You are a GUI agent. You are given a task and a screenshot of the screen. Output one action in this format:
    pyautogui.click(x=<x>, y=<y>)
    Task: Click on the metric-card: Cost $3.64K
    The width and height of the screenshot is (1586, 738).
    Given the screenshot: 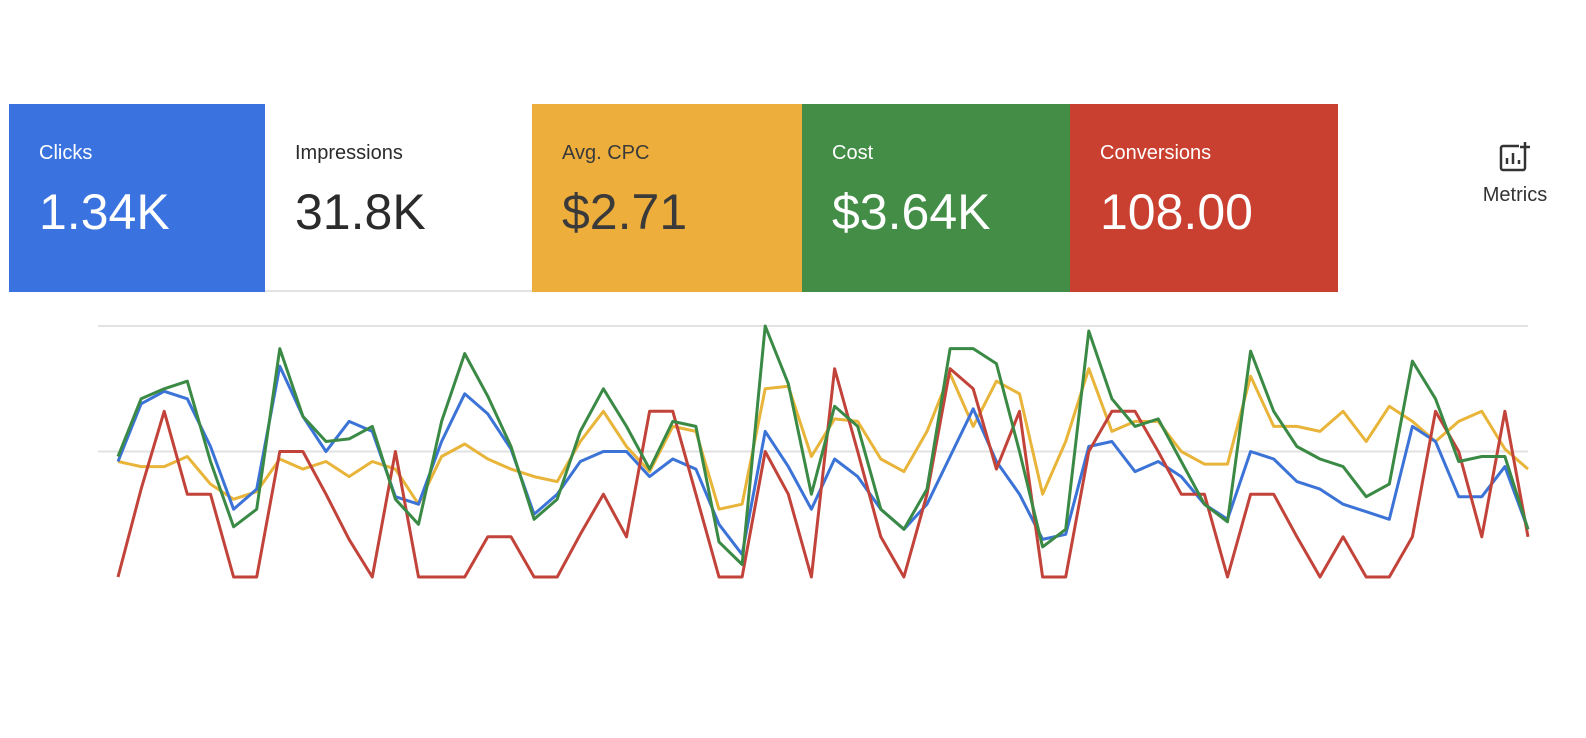 What is the action you would take?
    pyautogui.click(x=936, y=198)
    